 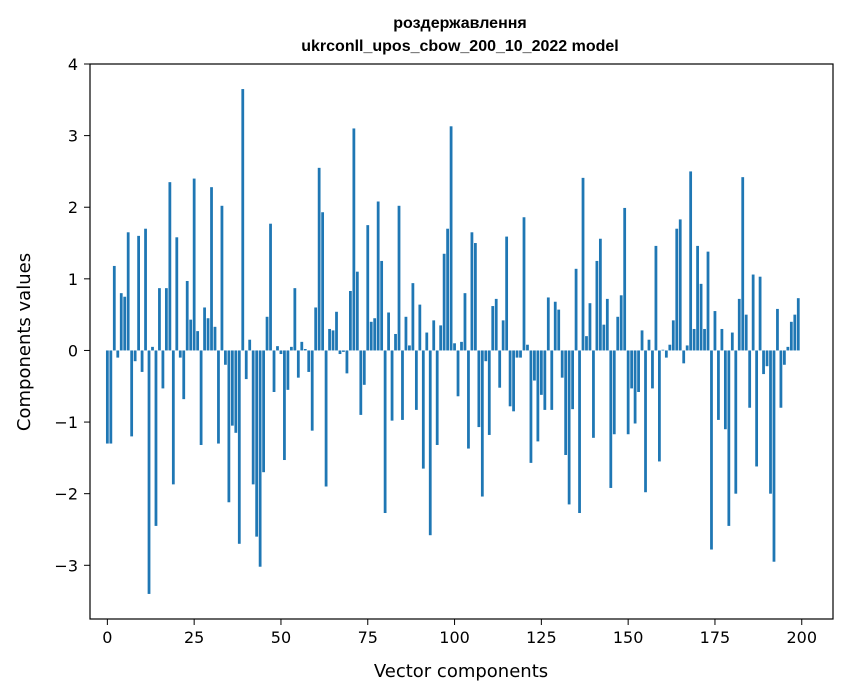 What do you see at coordinates (628, 637) in the screenshot?
I see `x-tick-label: 150` at bounding box center [628, 637].